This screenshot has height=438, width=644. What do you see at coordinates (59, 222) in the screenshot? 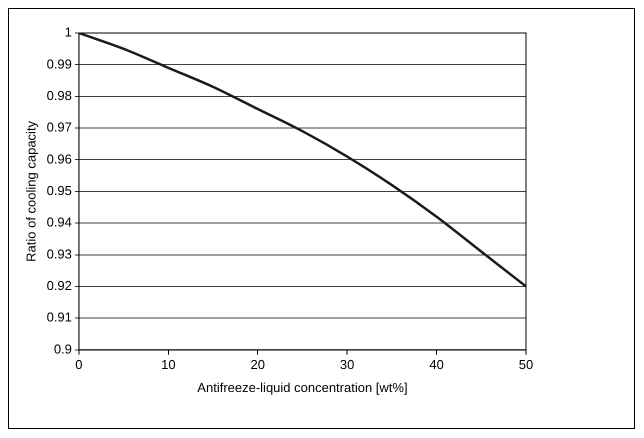
I see `y-tick-label: 0.94` at bounding box center [59, 222].